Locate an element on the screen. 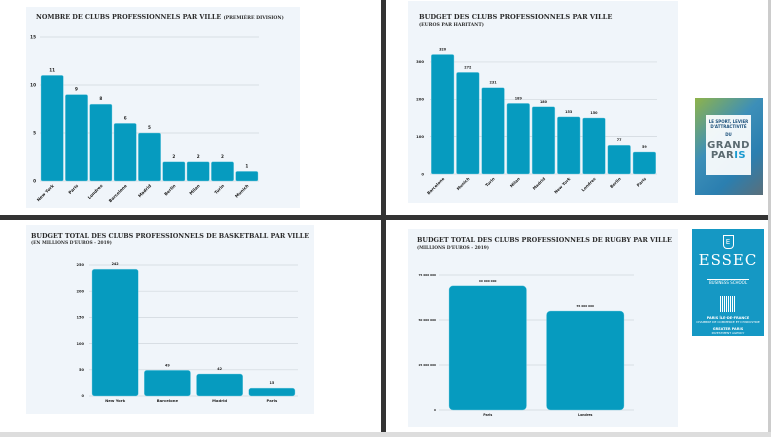 The image size is (771, 437). greater-paris-subtitle: INVESTMENT AGENCY is located at coordinates (728, 333).